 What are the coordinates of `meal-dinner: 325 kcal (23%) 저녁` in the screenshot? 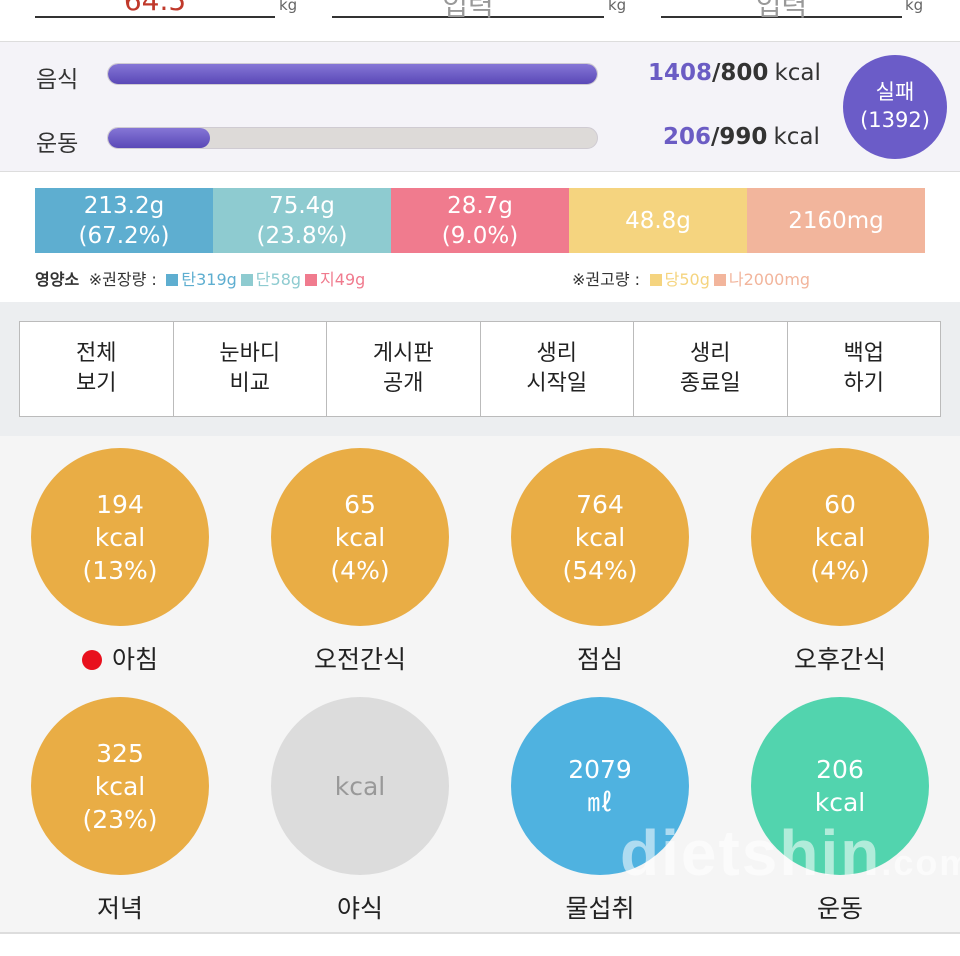 It's located at (120, 811).